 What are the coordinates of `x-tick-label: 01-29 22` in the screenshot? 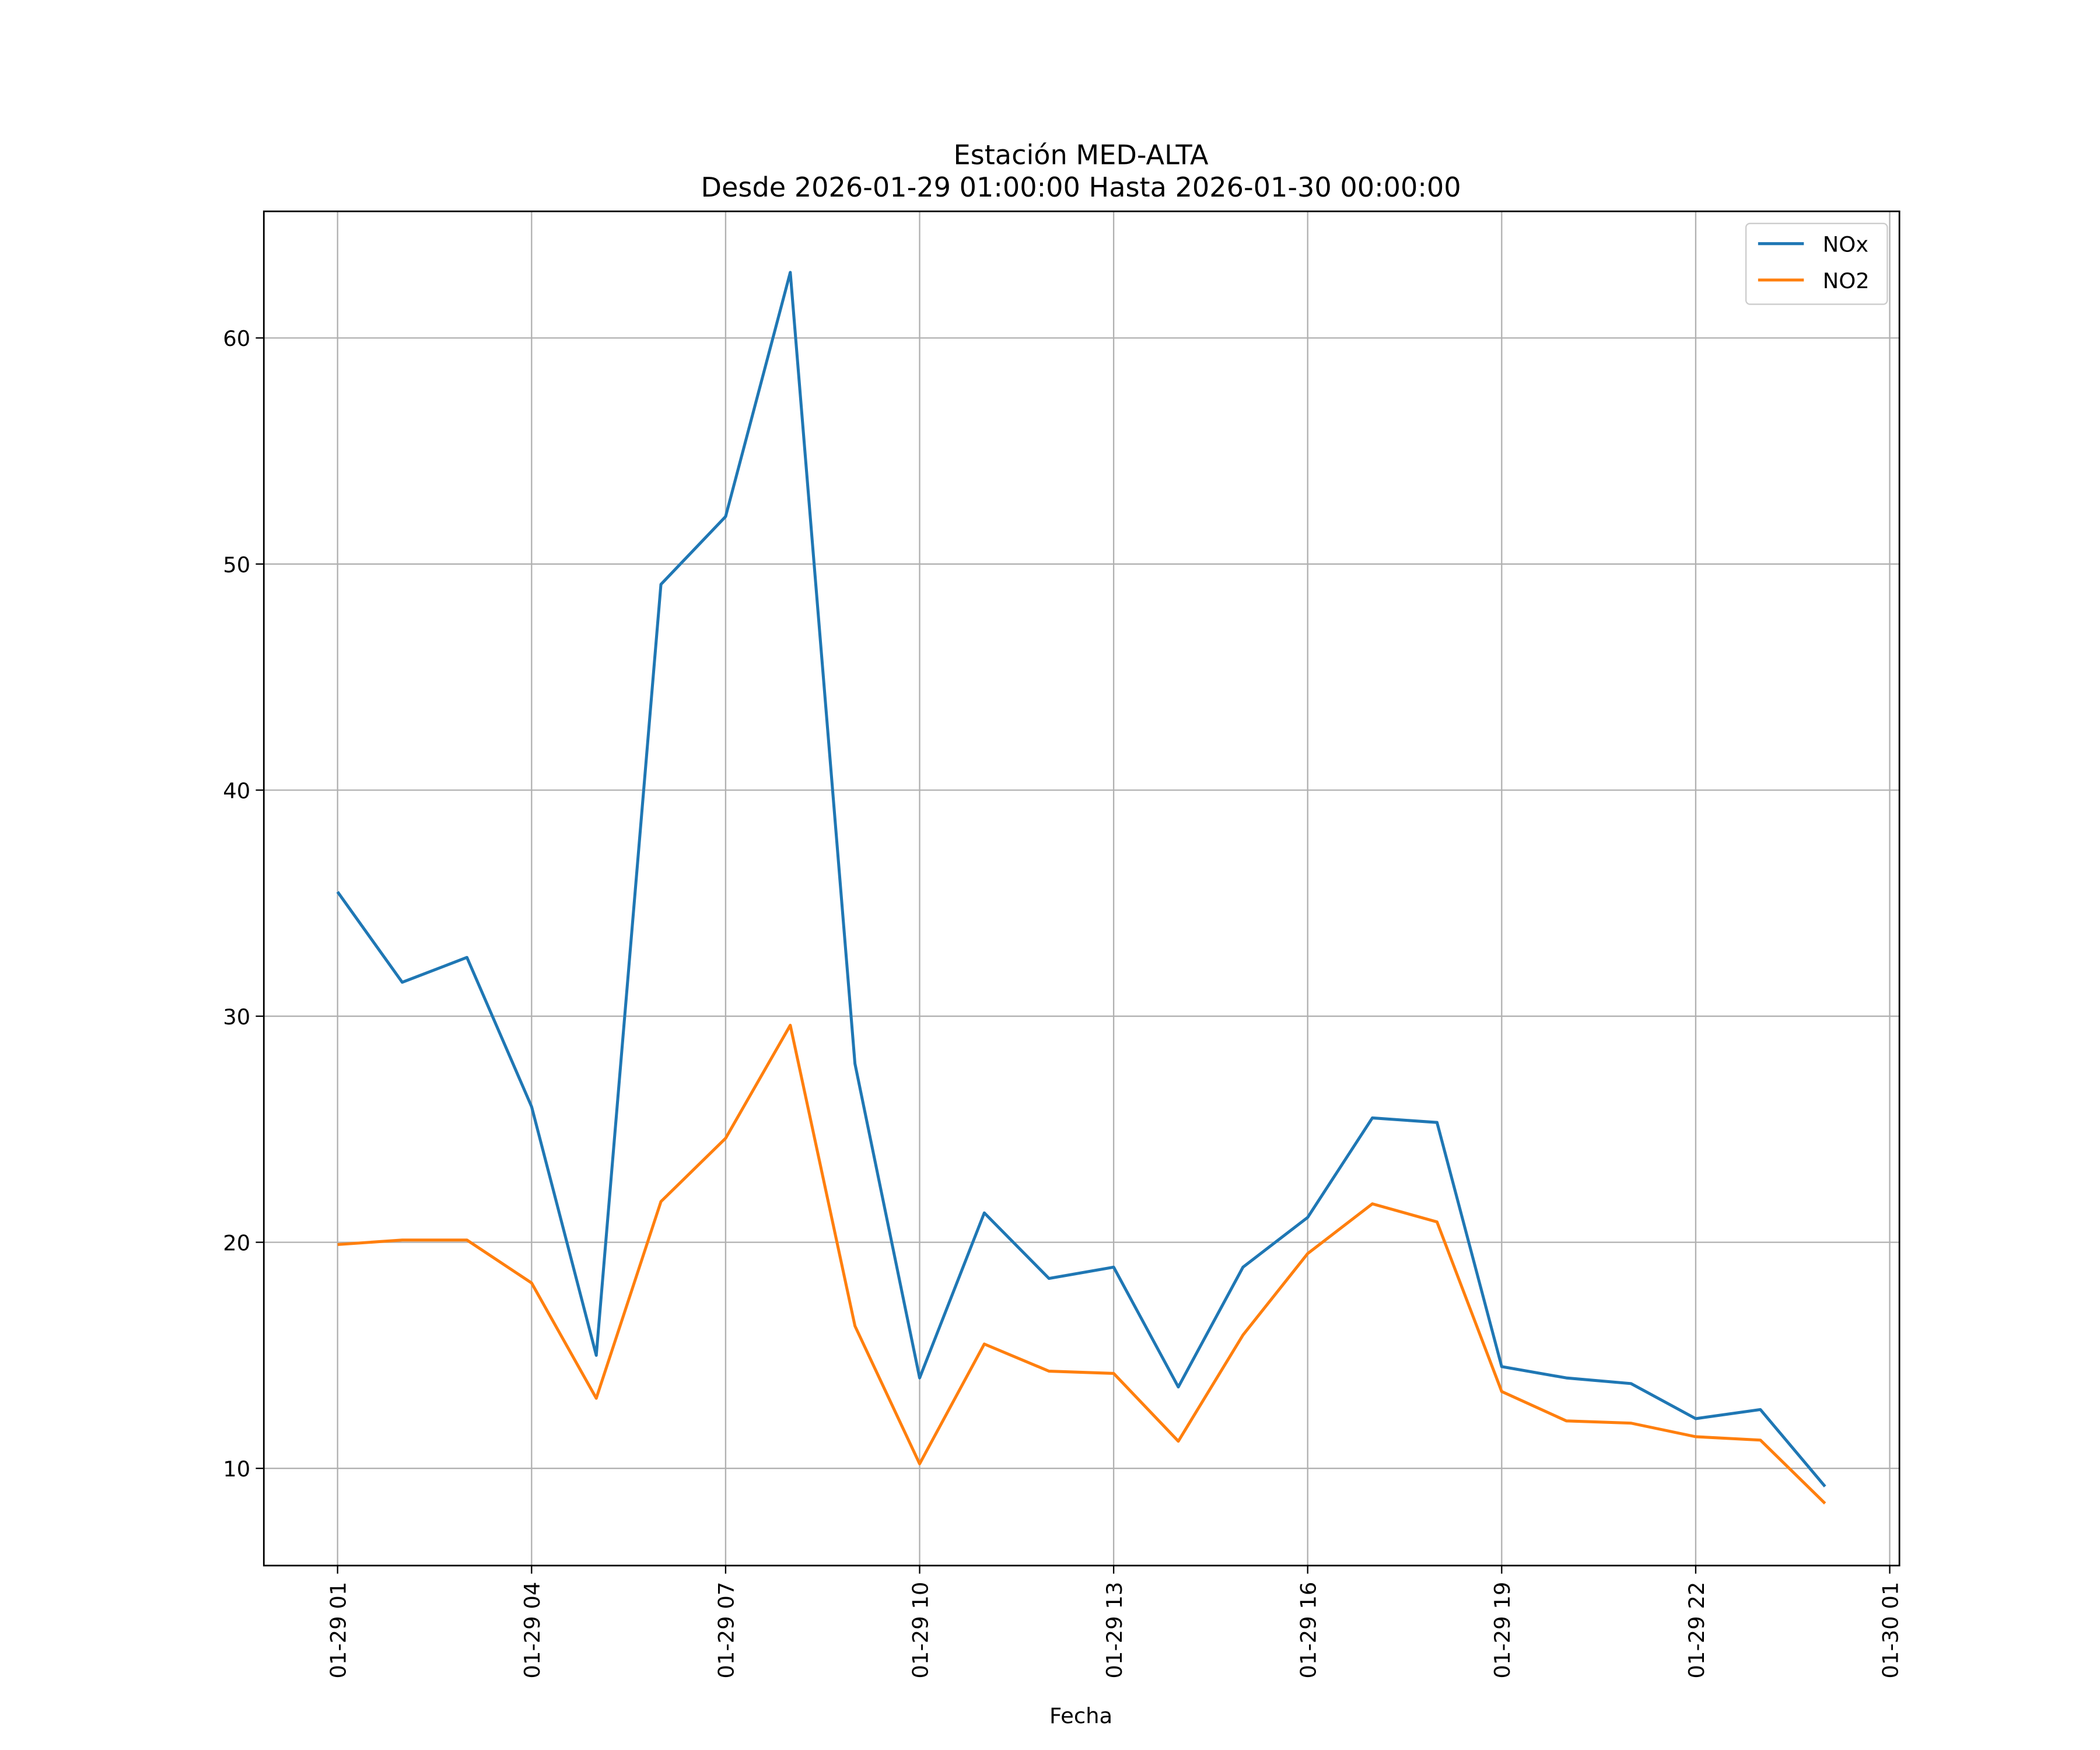 It's located at (1696, 1630).